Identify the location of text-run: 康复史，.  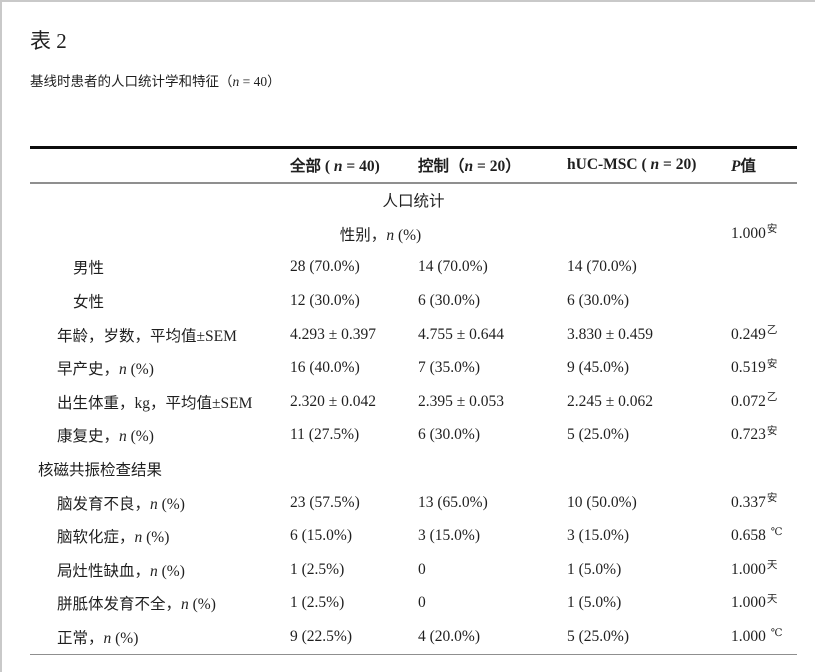
(88, 437).